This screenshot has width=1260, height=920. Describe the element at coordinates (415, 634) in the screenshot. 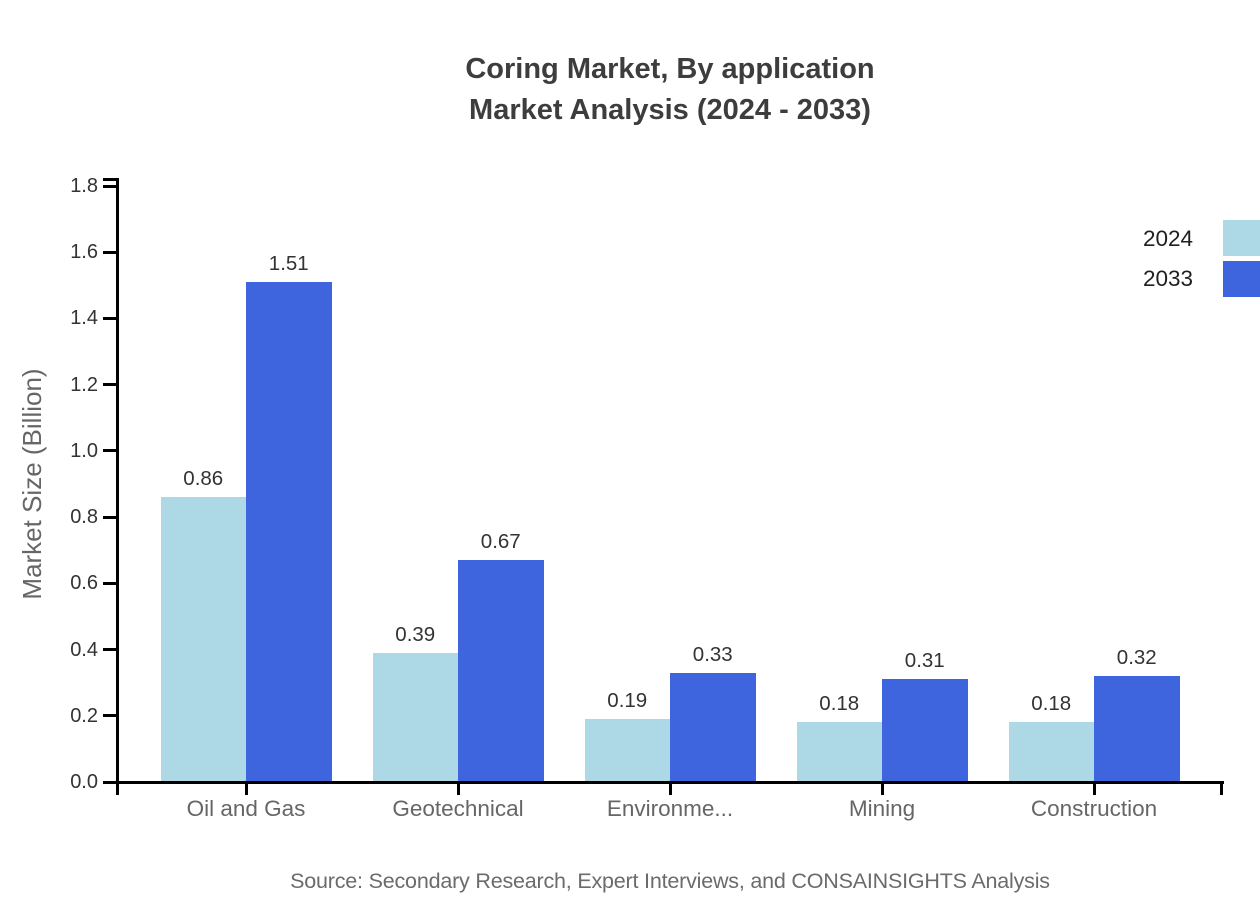

I see `bar-value-label: 0.39` at that location.